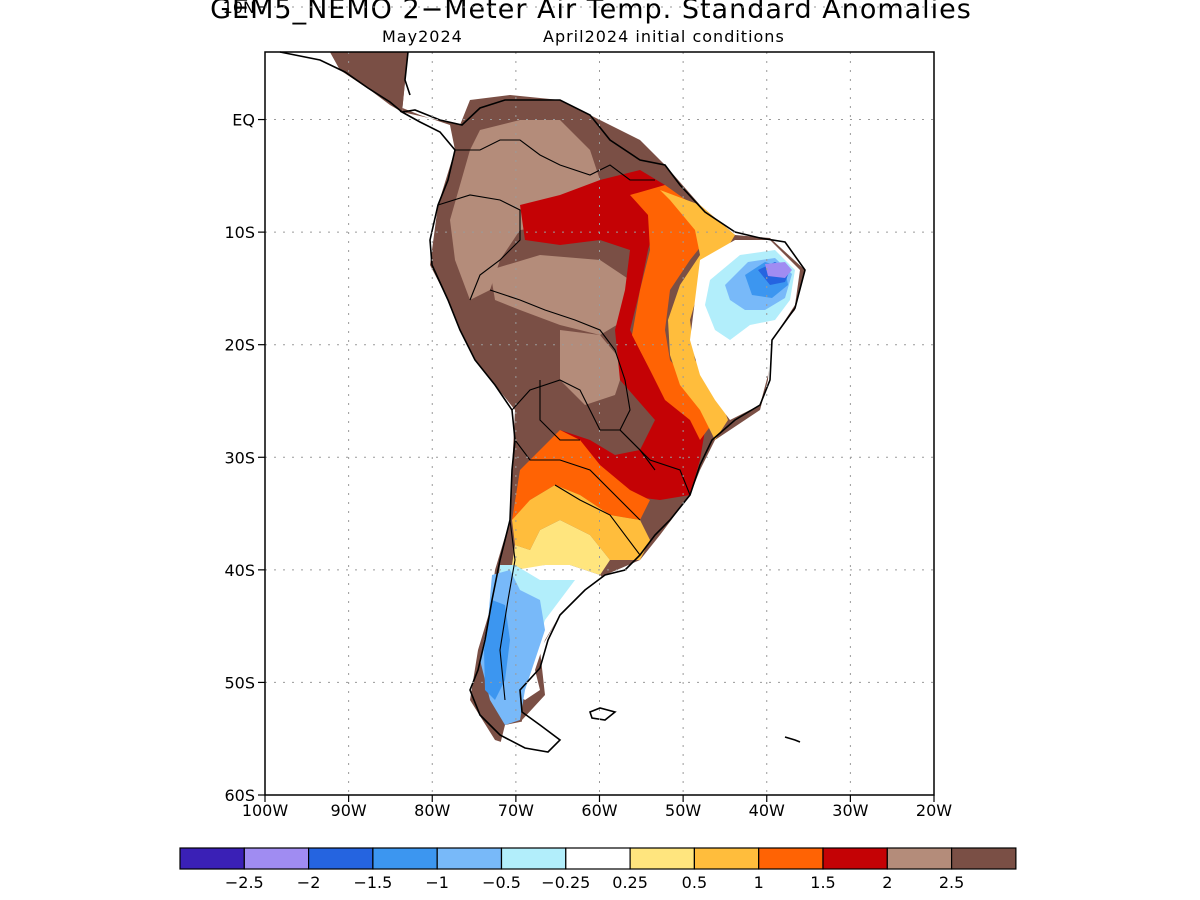 This screenshot has width=1200, height=900. Describe the element at coordinates (265, 810) in the screenshot. I see `lon-tick-label: 100W` at that location.